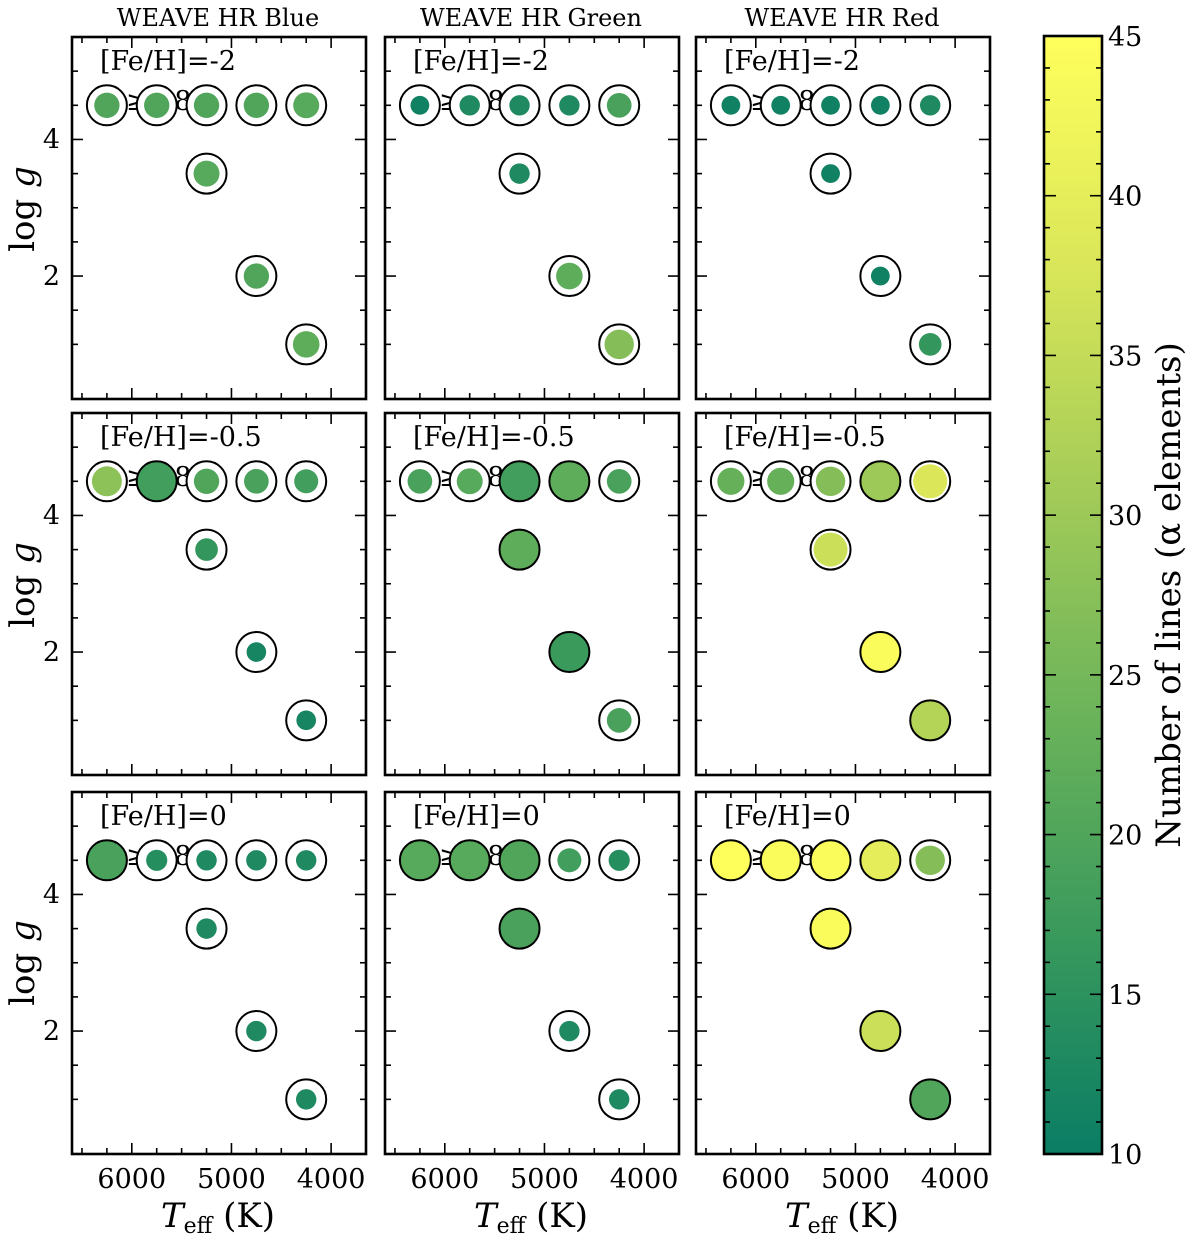 The height and width of the screenshot is (1243, 1200). I want to click on x-axis-label-col-2: Teff (K), so click(531, 1217).